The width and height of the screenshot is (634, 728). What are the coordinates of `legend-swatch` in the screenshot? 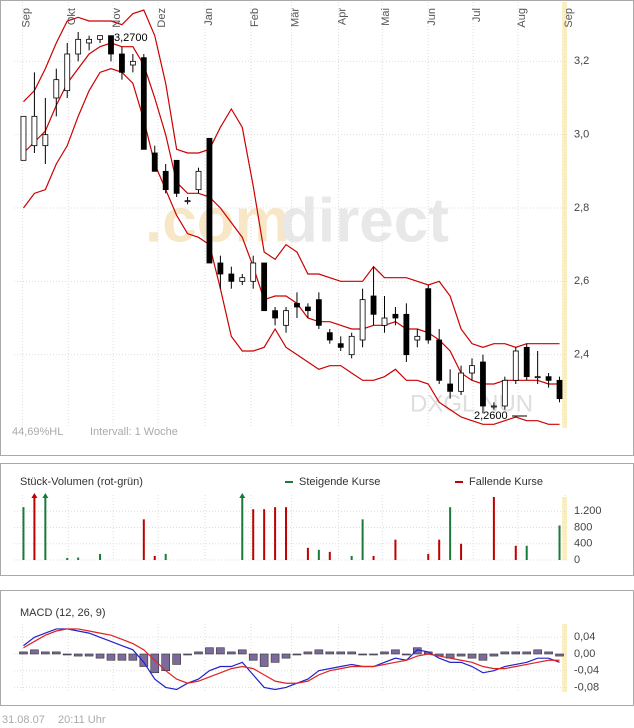 It's located at (459, 482).